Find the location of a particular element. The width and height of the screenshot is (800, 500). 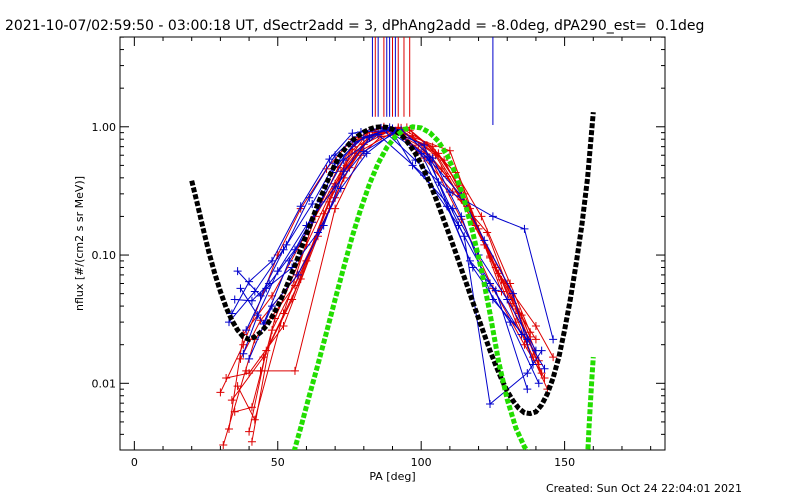

x-axis-label: PA [deg] is located at coordinates (392, 476).